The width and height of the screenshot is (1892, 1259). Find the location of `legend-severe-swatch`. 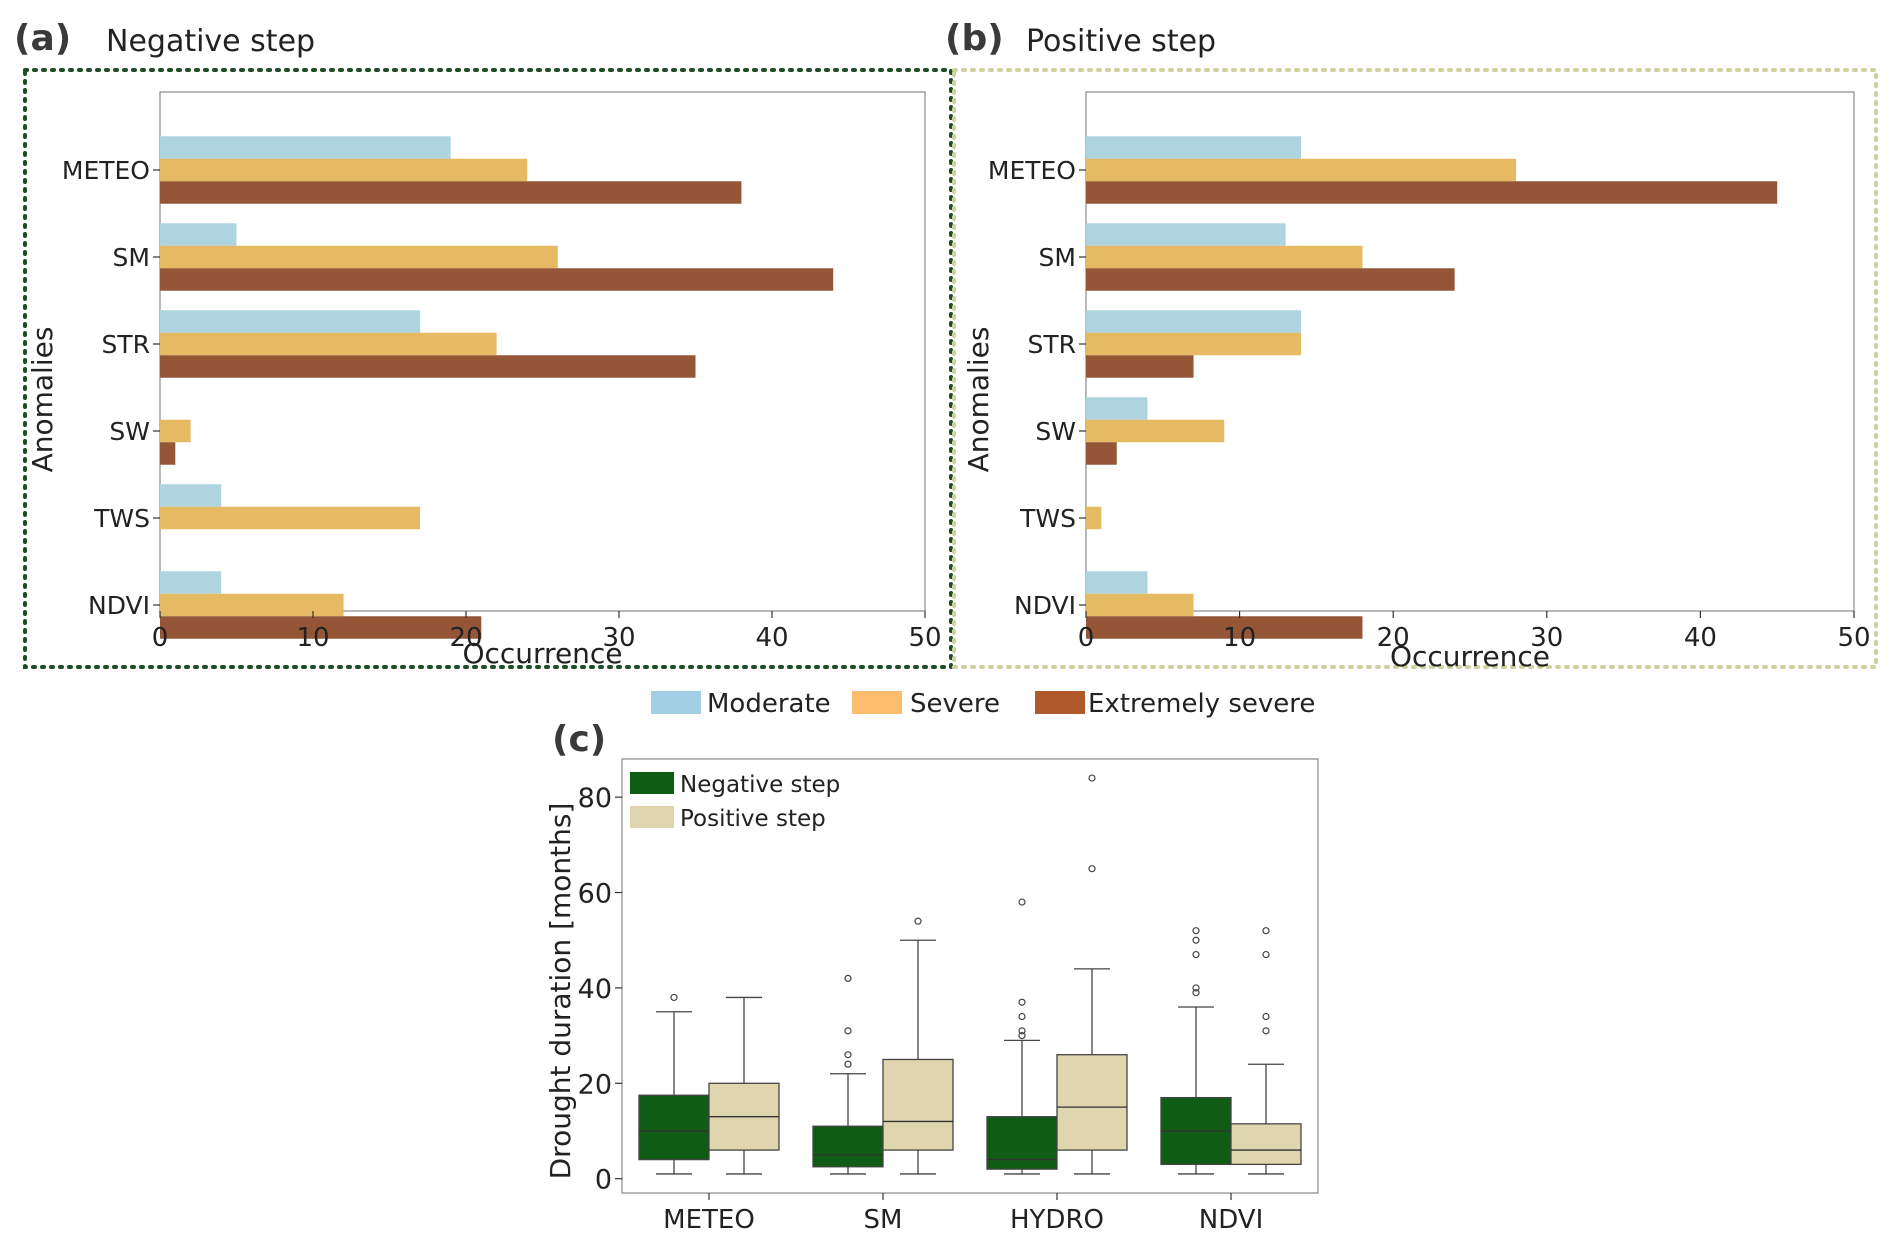

legend-severe-swatch is located at coordinates (877, 702).